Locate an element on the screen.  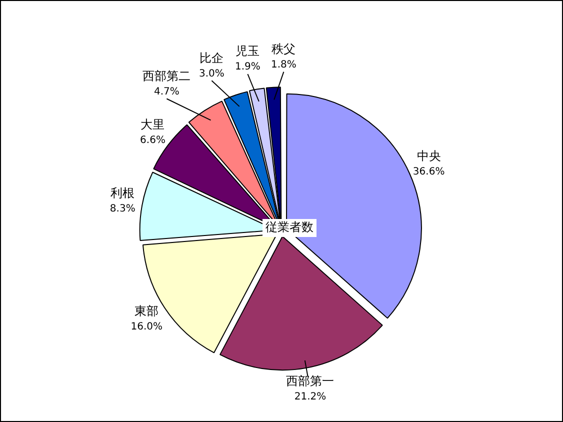
data-label: 6.6% is located at coordinates (153, 140).